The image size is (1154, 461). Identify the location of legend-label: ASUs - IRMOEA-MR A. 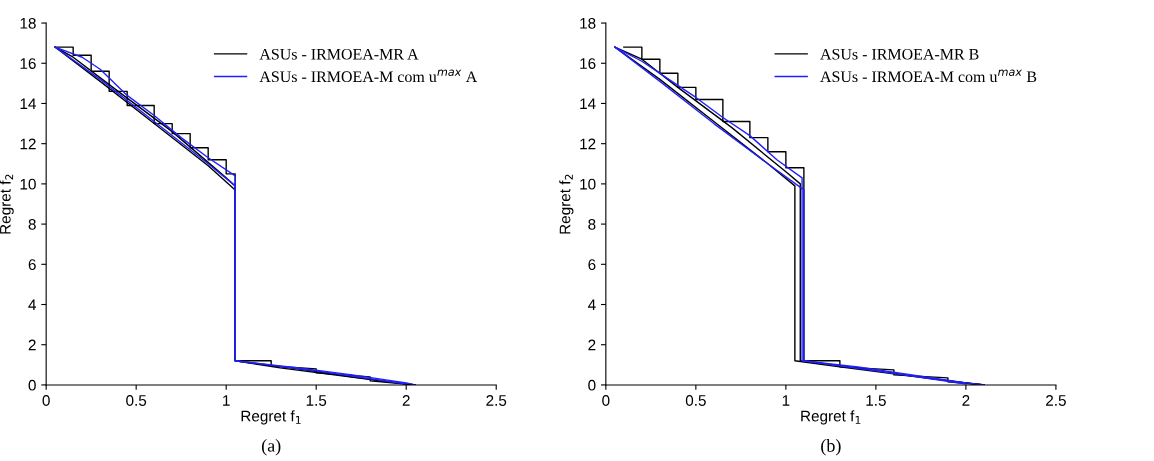
(339, 54).